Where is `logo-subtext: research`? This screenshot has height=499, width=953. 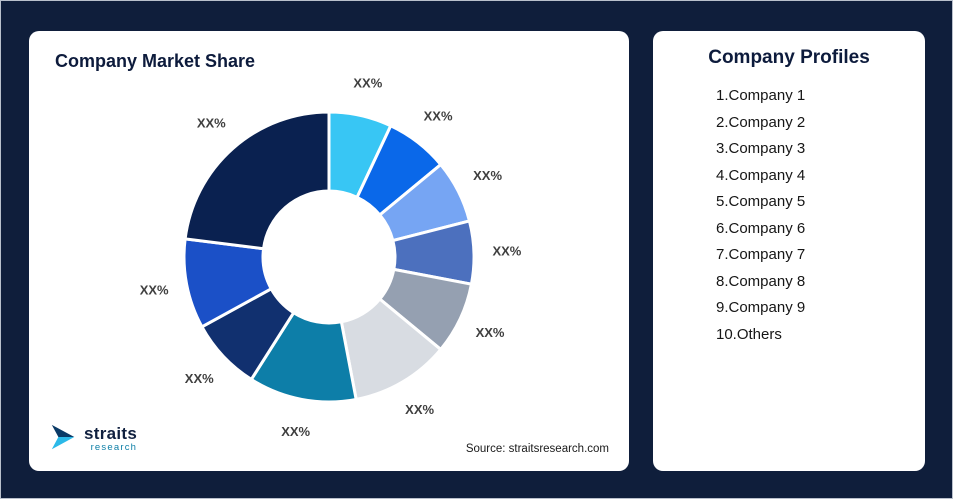
logo-subtext: research is located at coordinates (114, 448).